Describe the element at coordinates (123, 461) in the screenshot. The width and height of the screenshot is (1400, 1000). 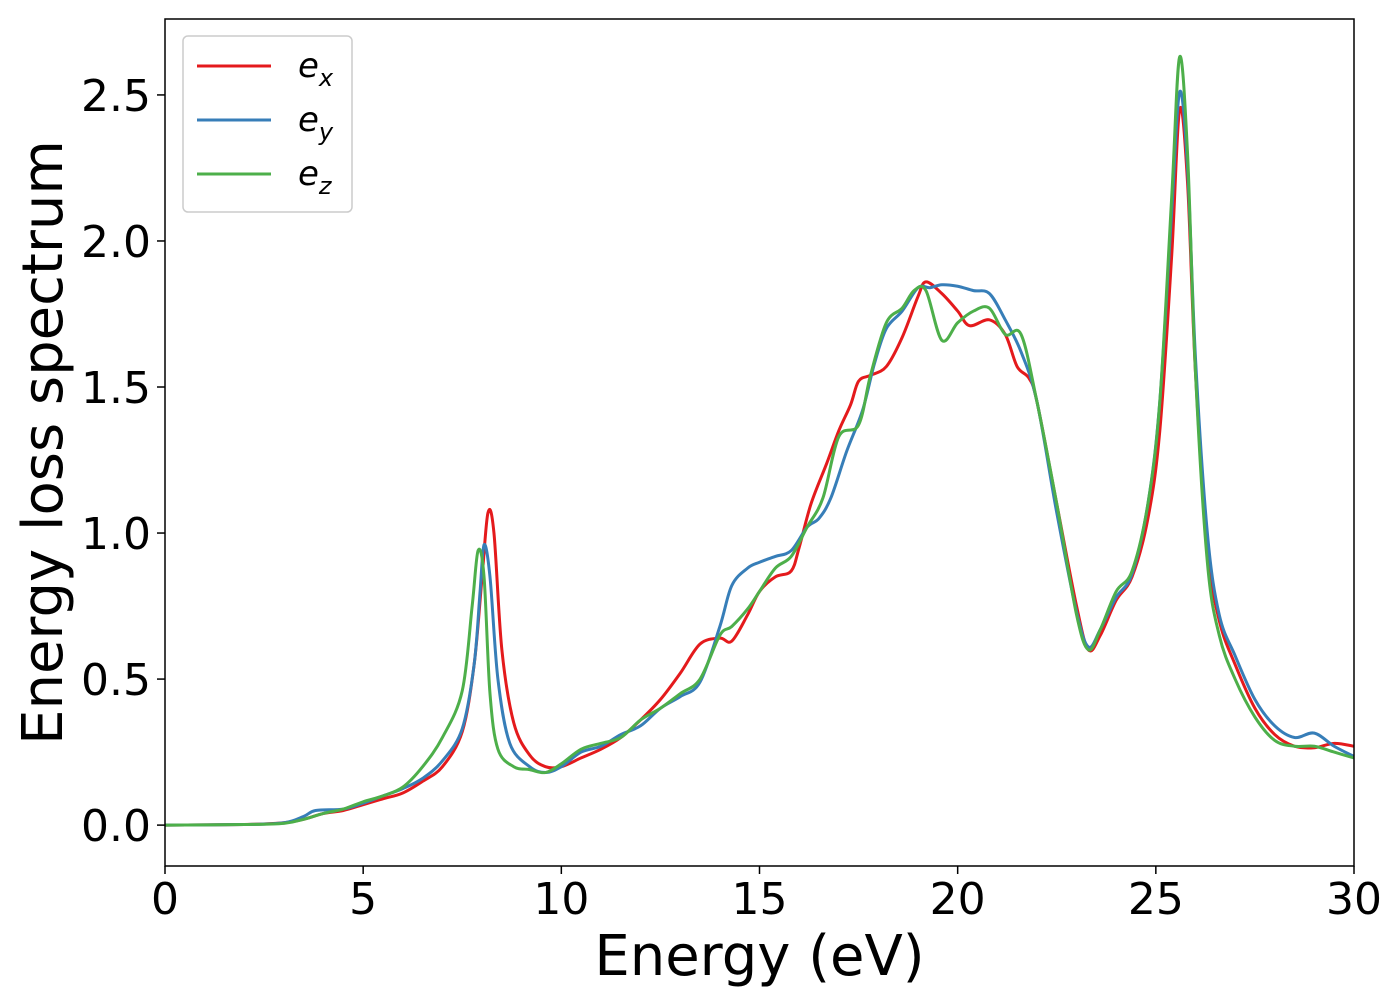
I see `y-axis-ticks: 0.0 0.5 1.0 1.5 2.0 2.5` at that location.